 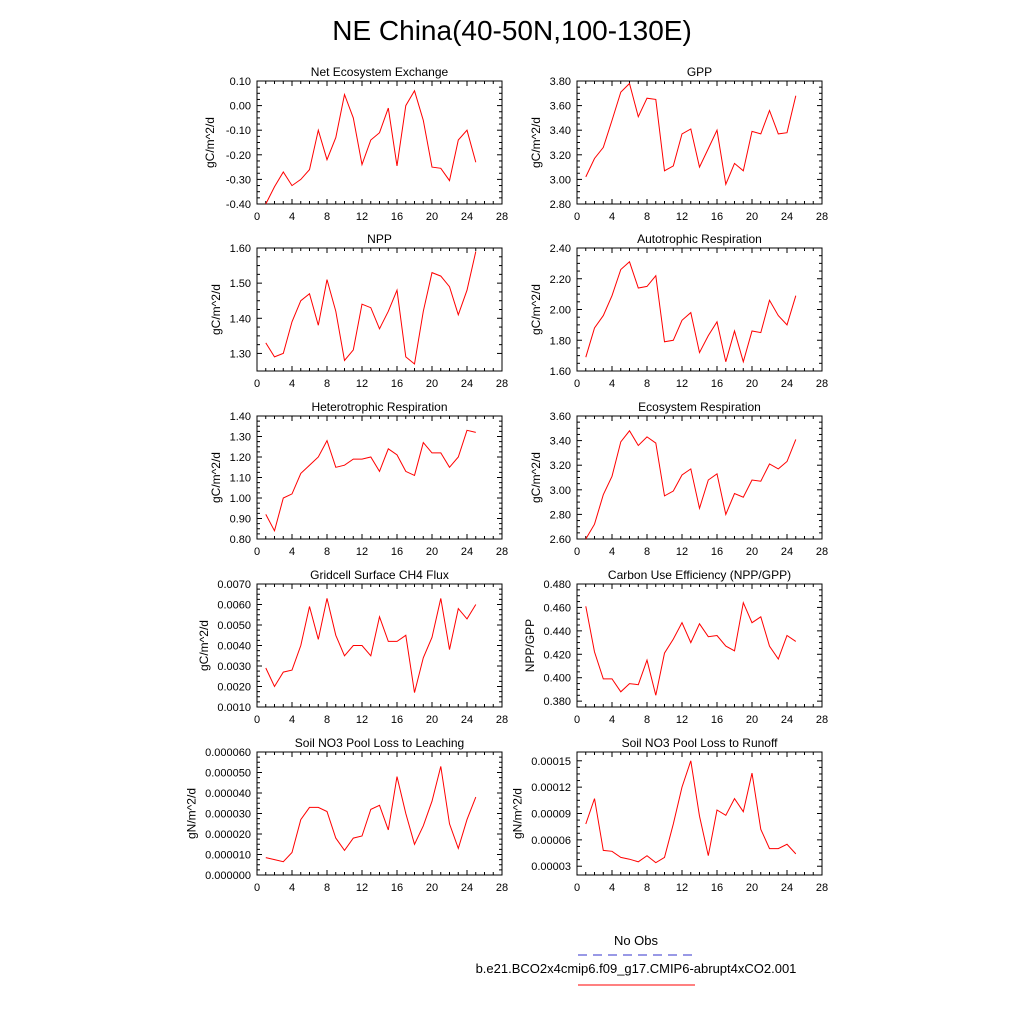 I want to click on panel-title: NPP, so click(x=379, y=239).